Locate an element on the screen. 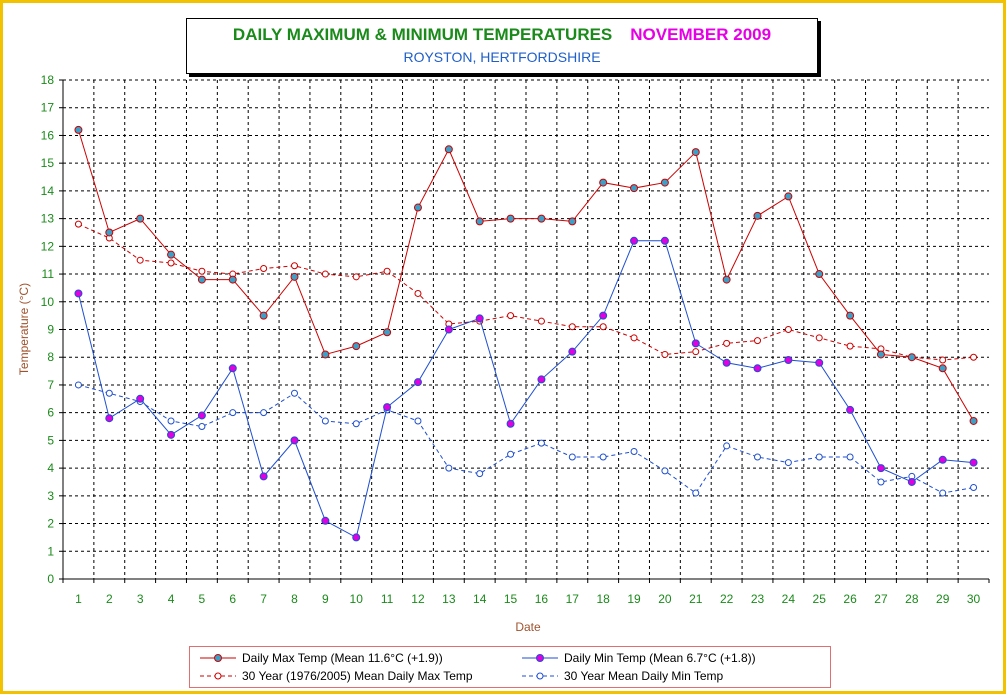  y-tick-label: 10 is located at coordinates (48, 302).